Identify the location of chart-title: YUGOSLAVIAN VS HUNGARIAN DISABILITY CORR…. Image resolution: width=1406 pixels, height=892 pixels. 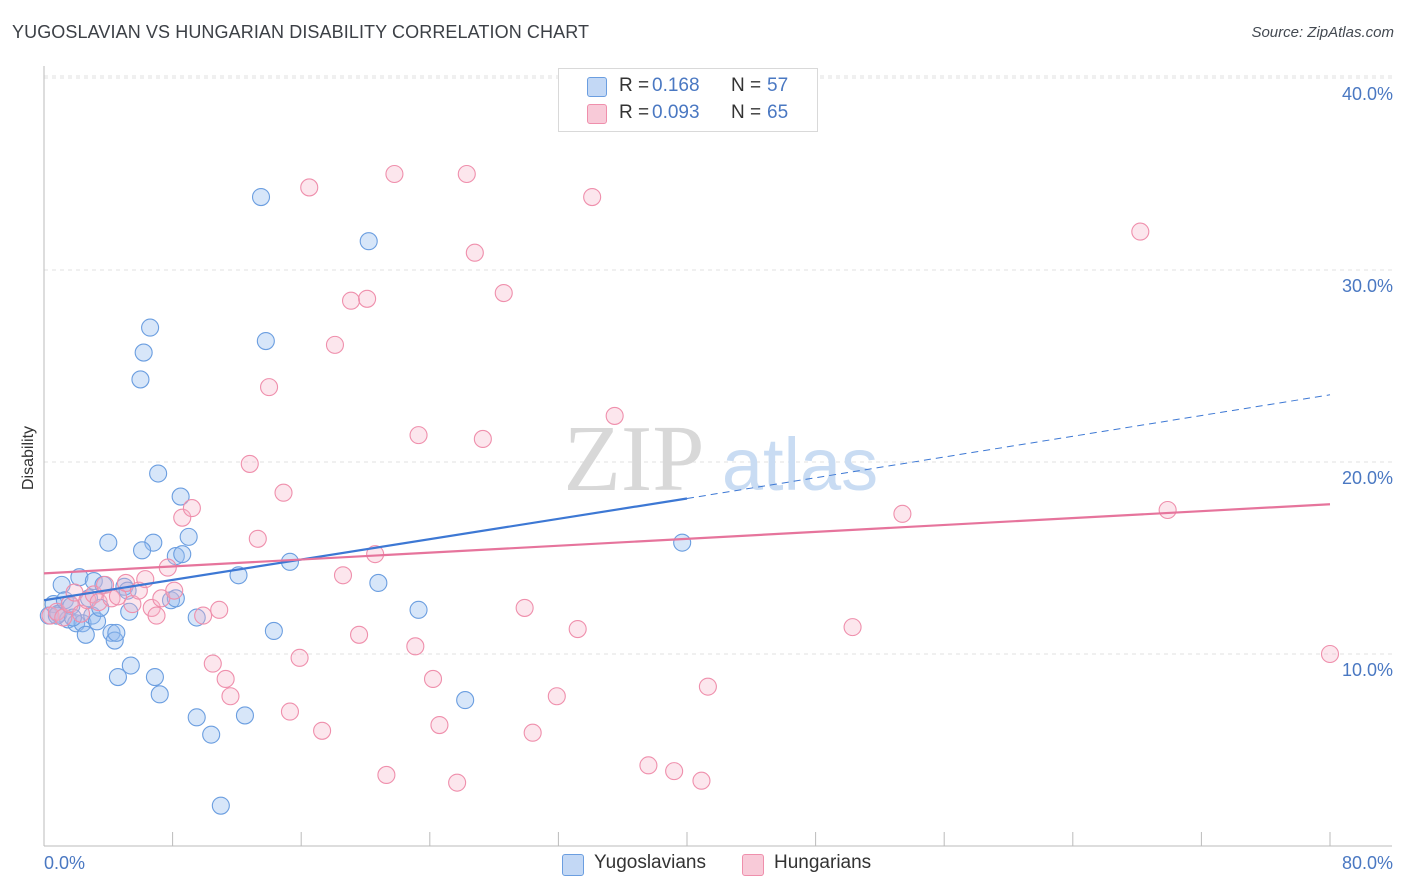
(301, 32).